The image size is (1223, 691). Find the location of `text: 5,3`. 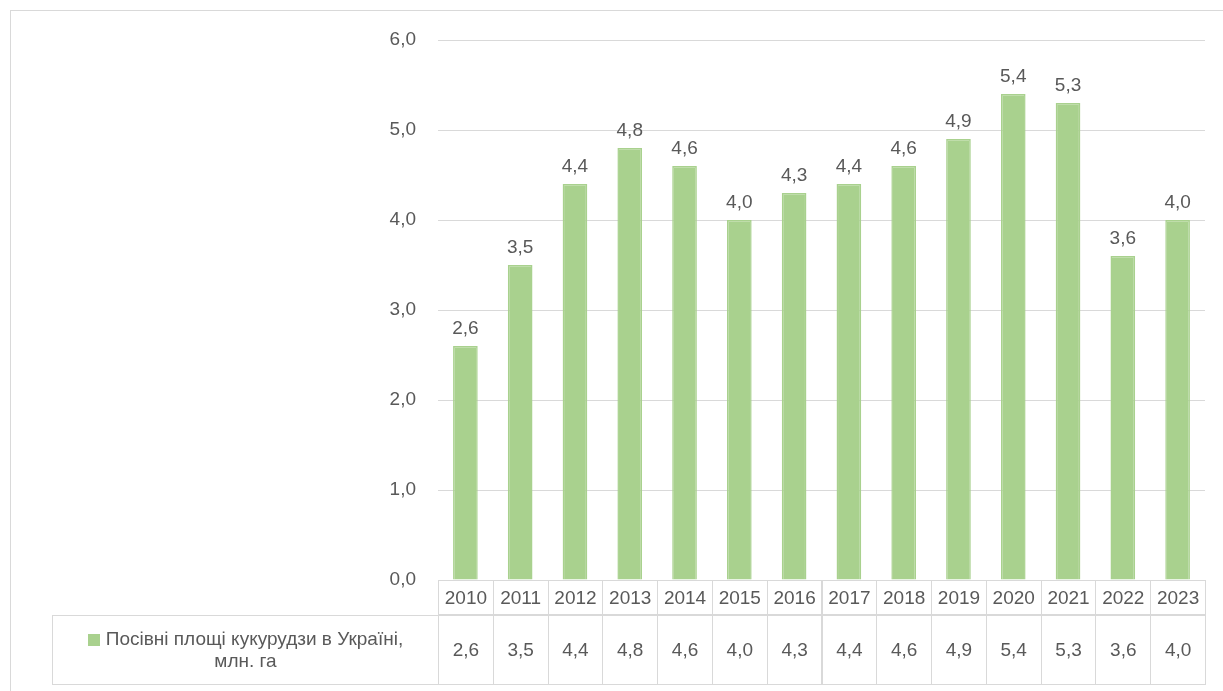

text: 5,3 is located at coordinates (1068, 84).